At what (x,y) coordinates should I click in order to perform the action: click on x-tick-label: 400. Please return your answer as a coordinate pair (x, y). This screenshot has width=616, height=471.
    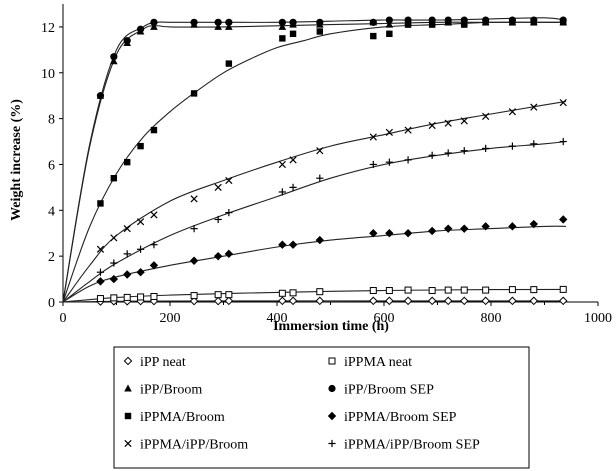
    Looking at the image, I should click on (277, 318).